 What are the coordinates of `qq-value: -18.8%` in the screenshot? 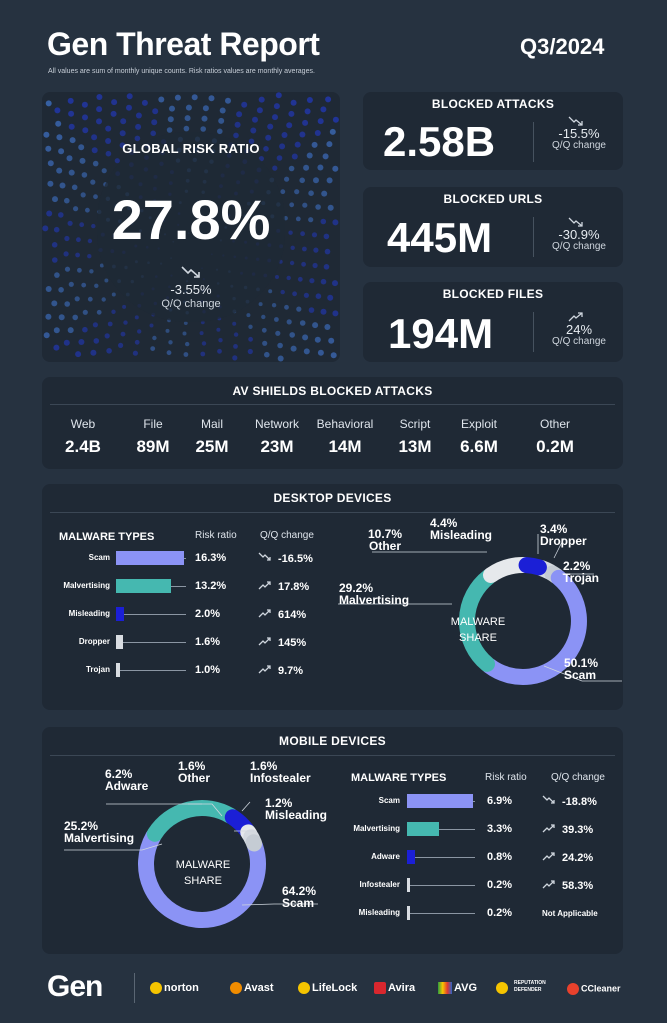 It's located at (579, 802).